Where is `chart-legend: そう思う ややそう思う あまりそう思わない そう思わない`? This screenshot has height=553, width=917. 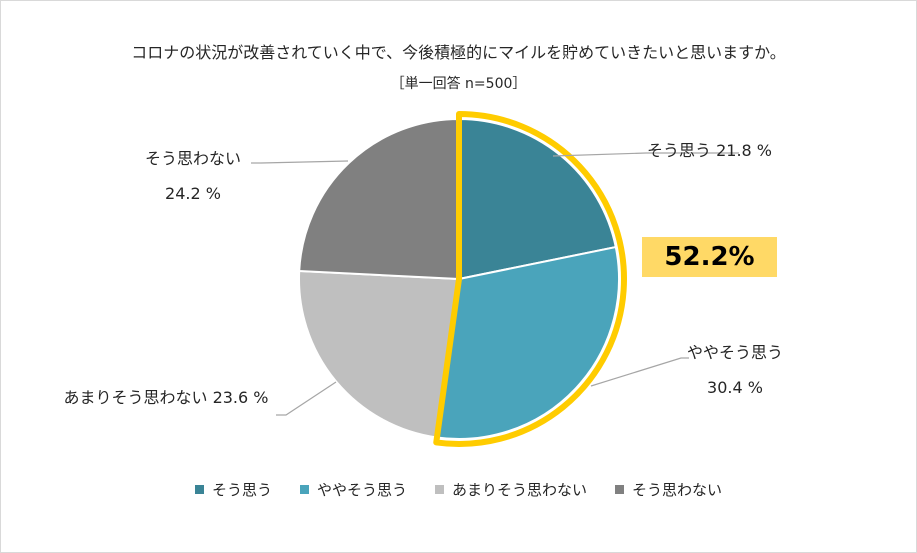 chart-legend: そう思う ややそう思う あまりそう思わない そう思わない is located at coordinates (458, 489).